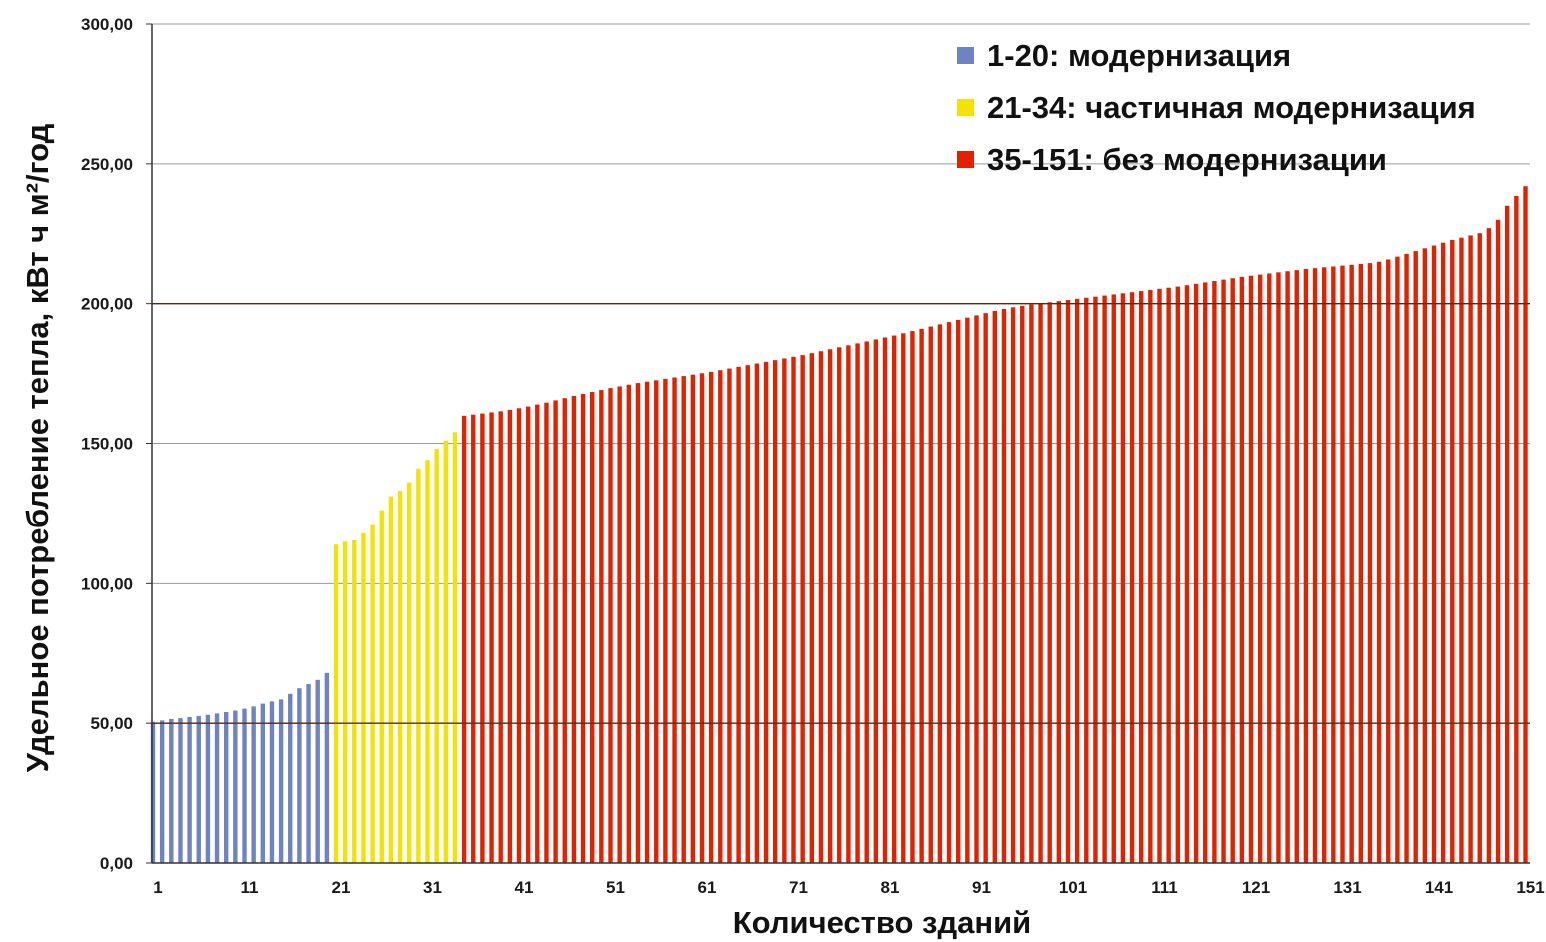 Image resolution: width=1546 pixels, height=942 pixels. Describe the element at coordinates (1073, 887) in the screenshot. I see `x-tick-label: 101` at that location.